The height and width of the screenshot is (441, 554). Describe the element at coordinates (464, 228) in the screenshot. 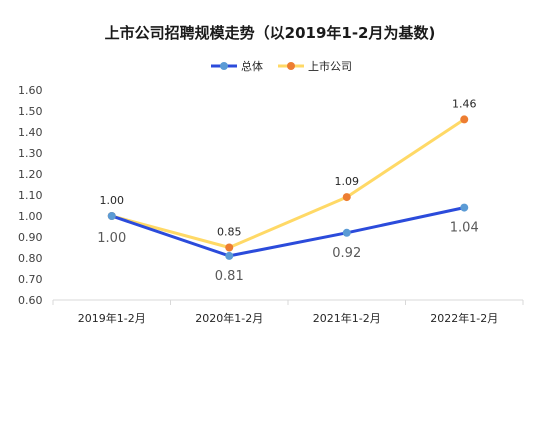

I see `data-label-0: 1.04` at that location.